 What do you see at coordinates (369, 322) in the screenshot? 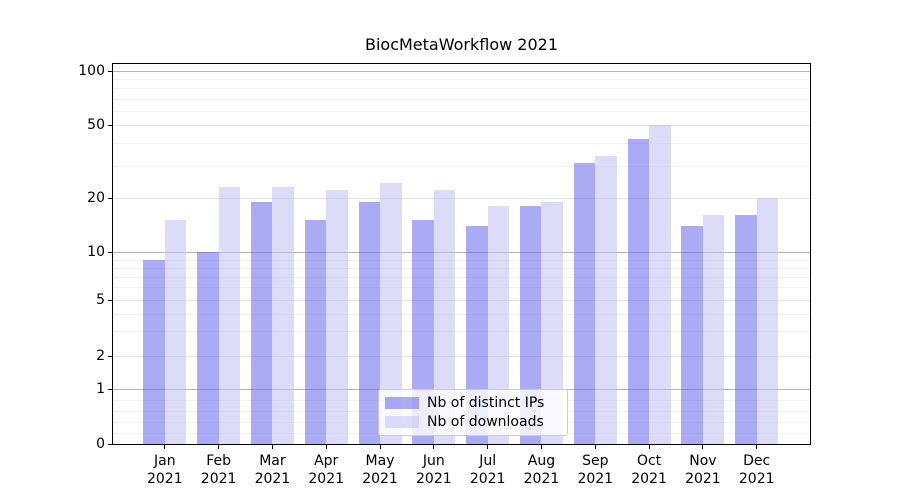
I see `bar-ips-may-2021` at bounding box center [369, 322].